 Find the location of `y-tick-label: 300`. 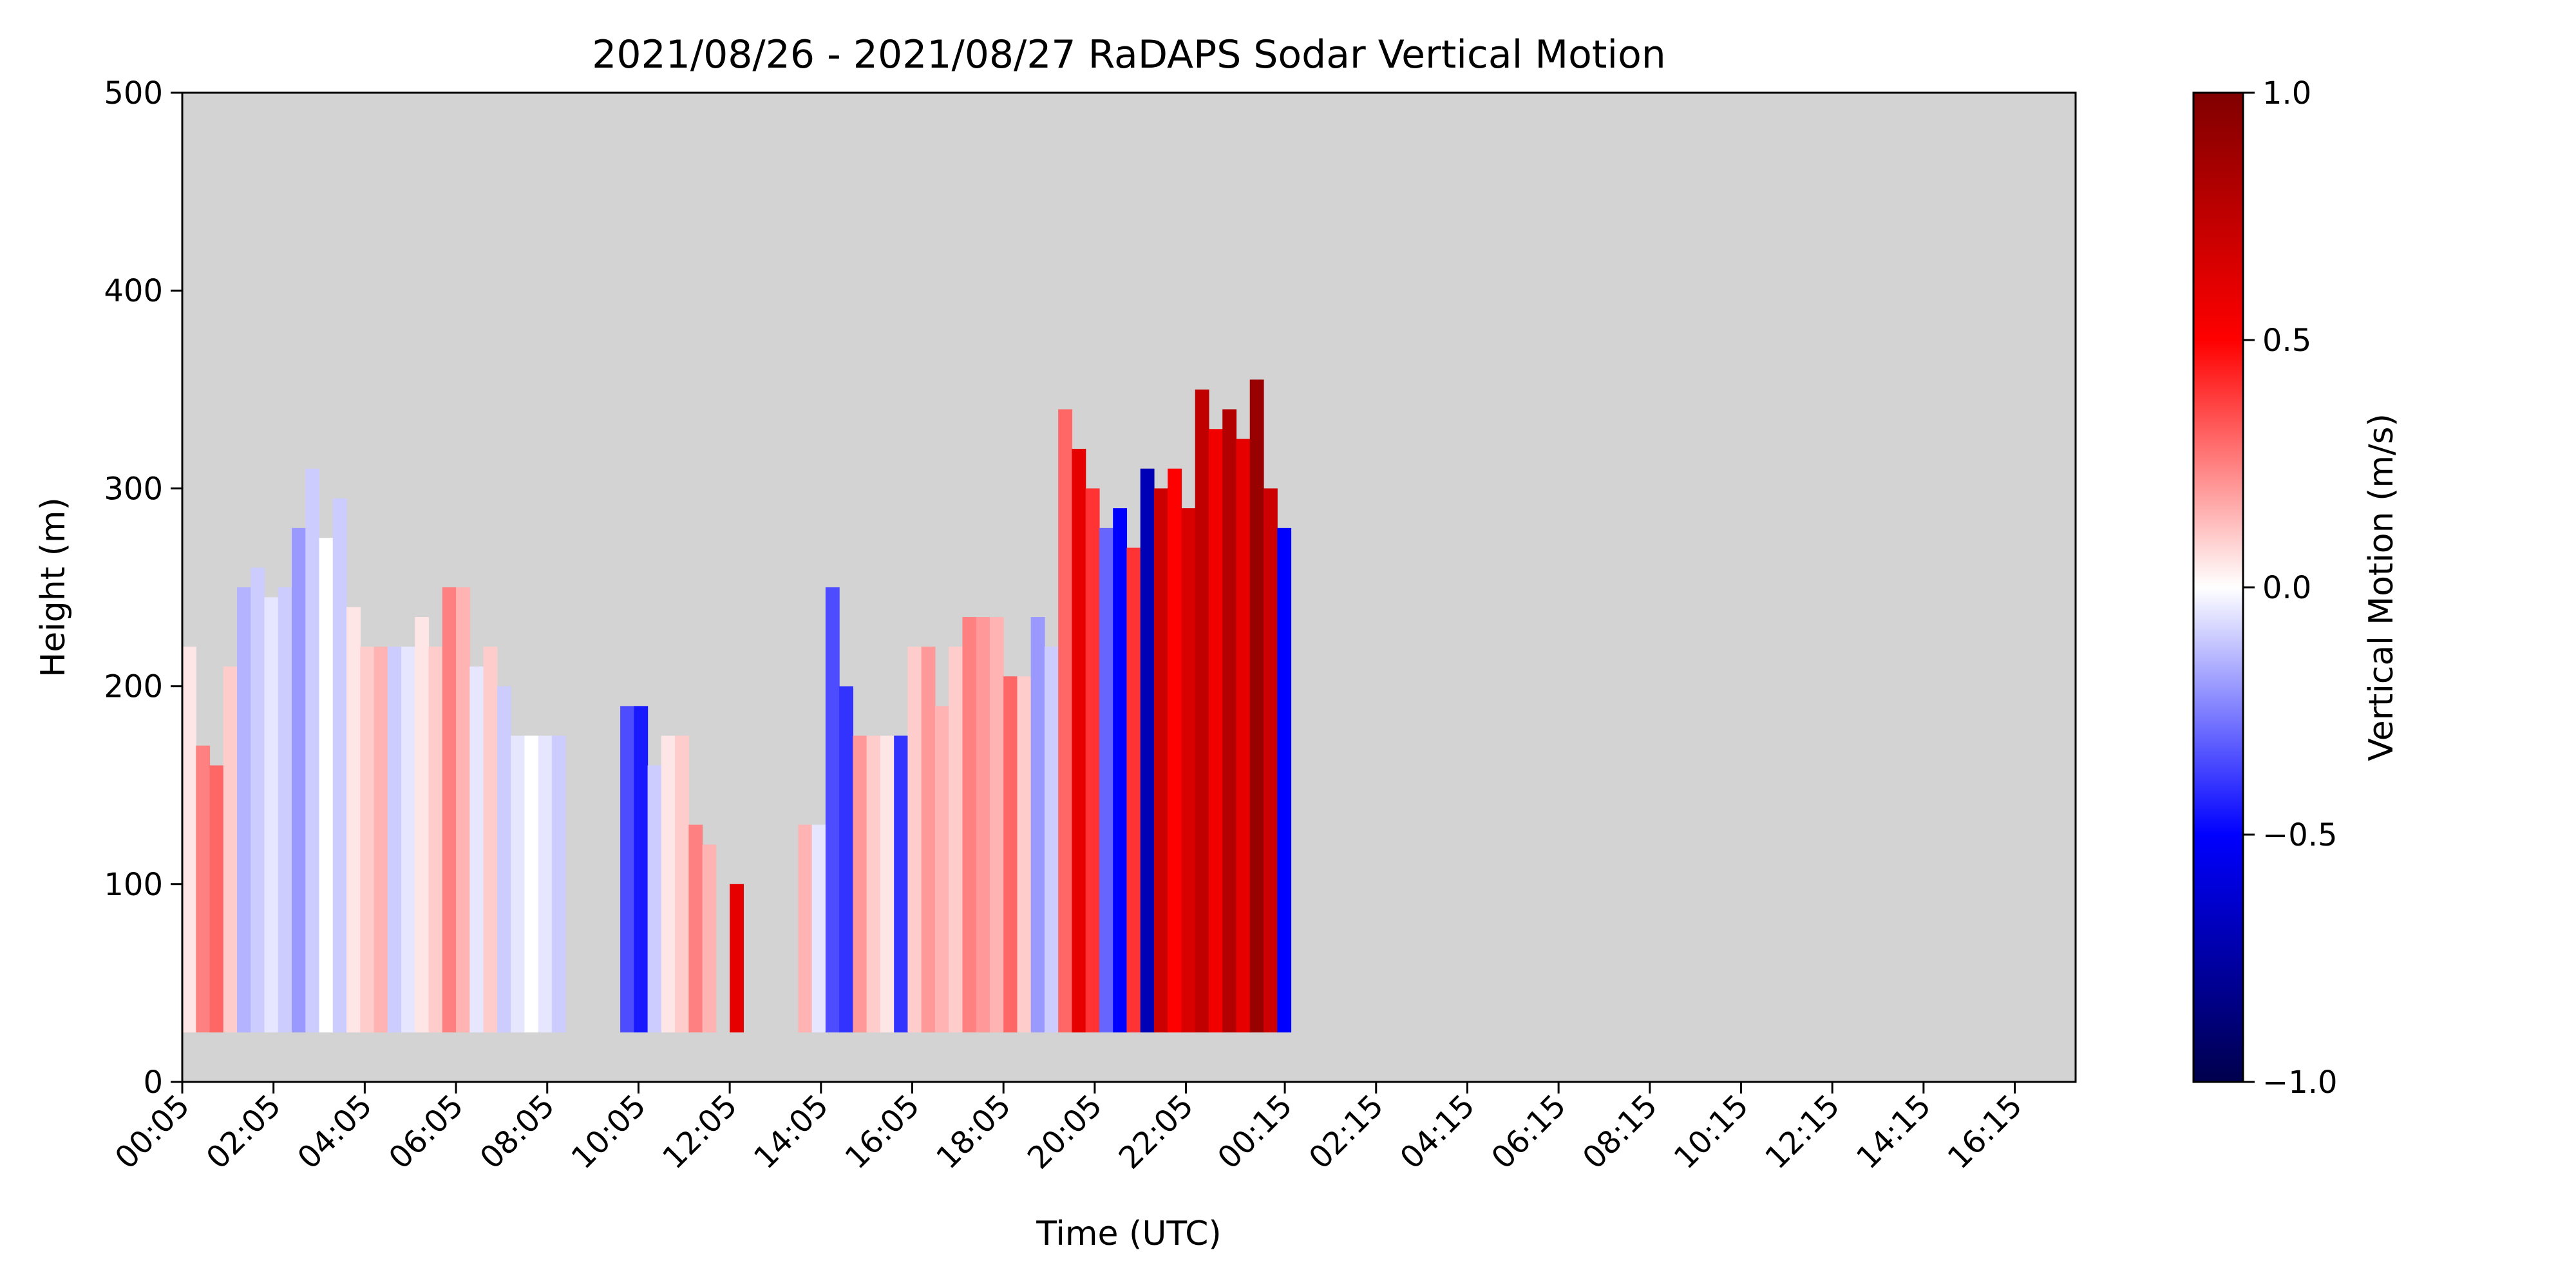

y-tick-label: 300 is located at coordinates (133, 489).